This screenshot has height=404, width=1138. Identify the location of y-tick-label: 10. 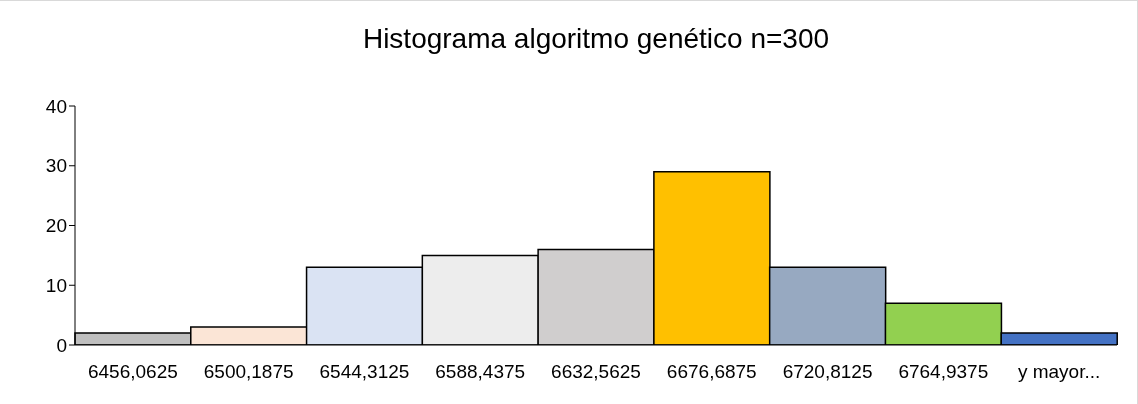
(56, 285).